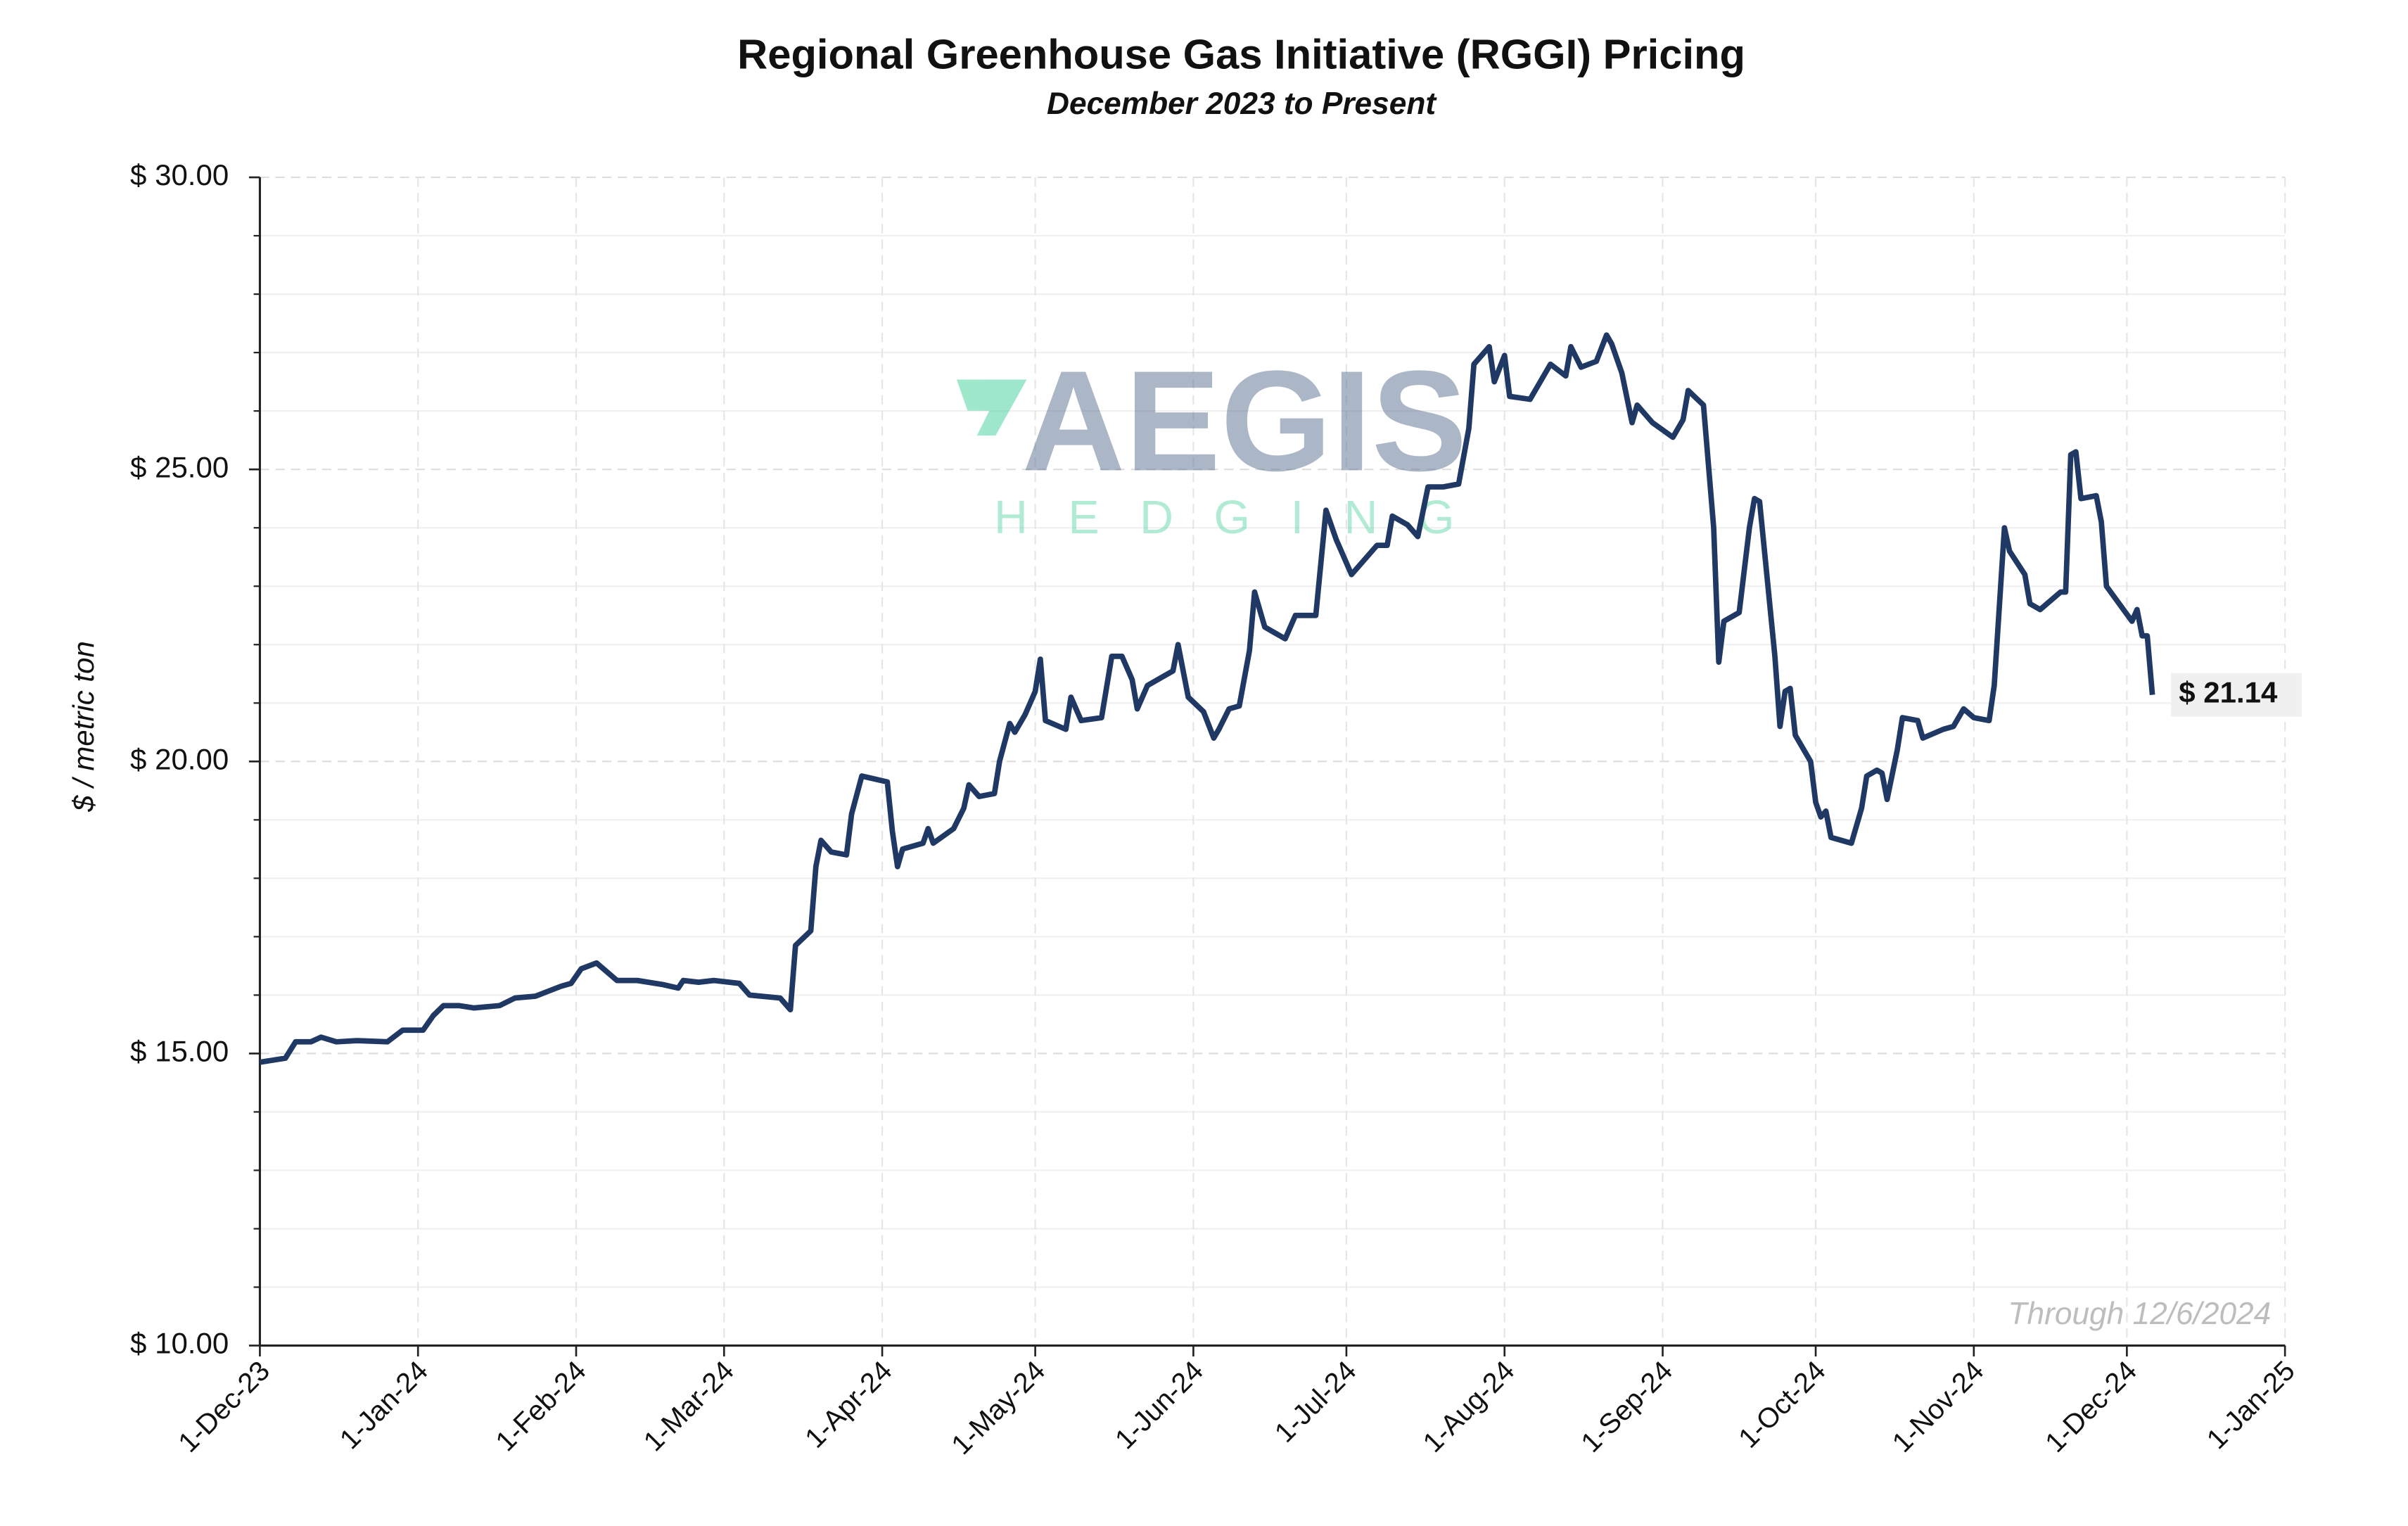 The image size is (2408, 1526). I want to click on y-tick-label: $ 20.00, so click(179, 758).